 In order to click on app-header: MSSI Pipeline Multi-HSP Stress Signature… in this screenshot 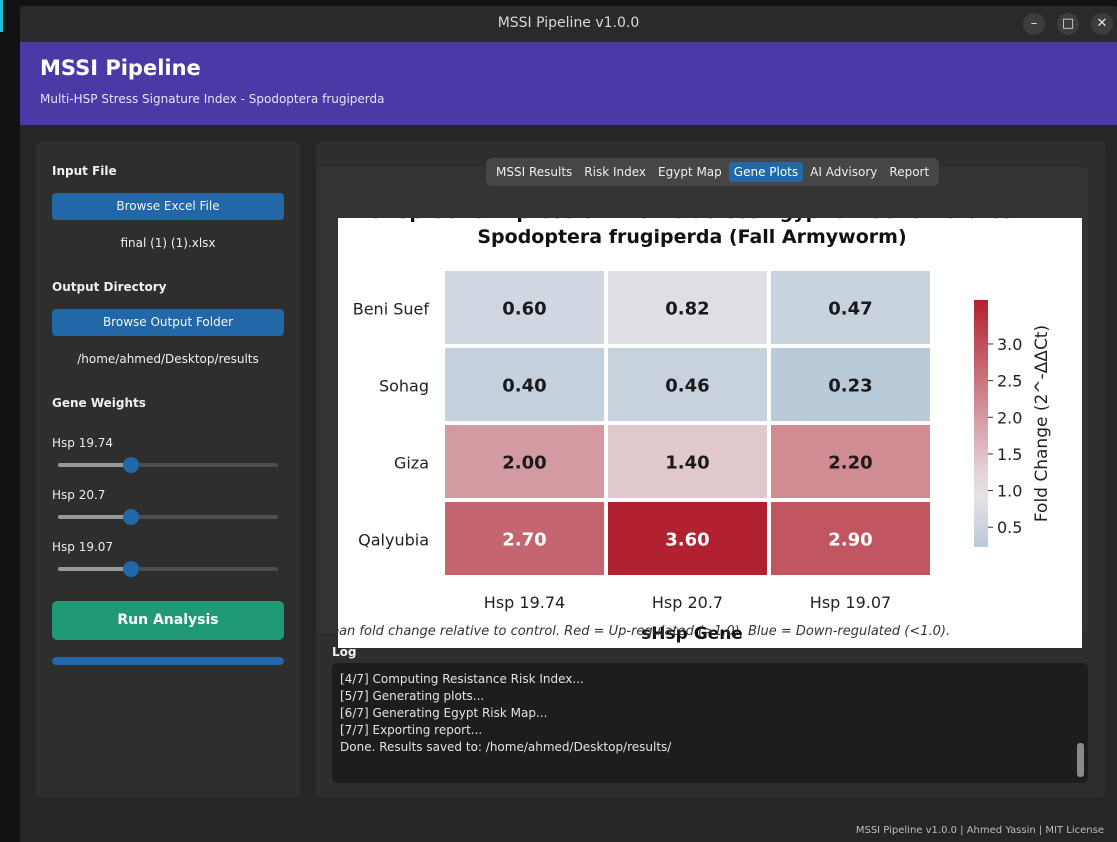, I will do `click(568, 83)`.